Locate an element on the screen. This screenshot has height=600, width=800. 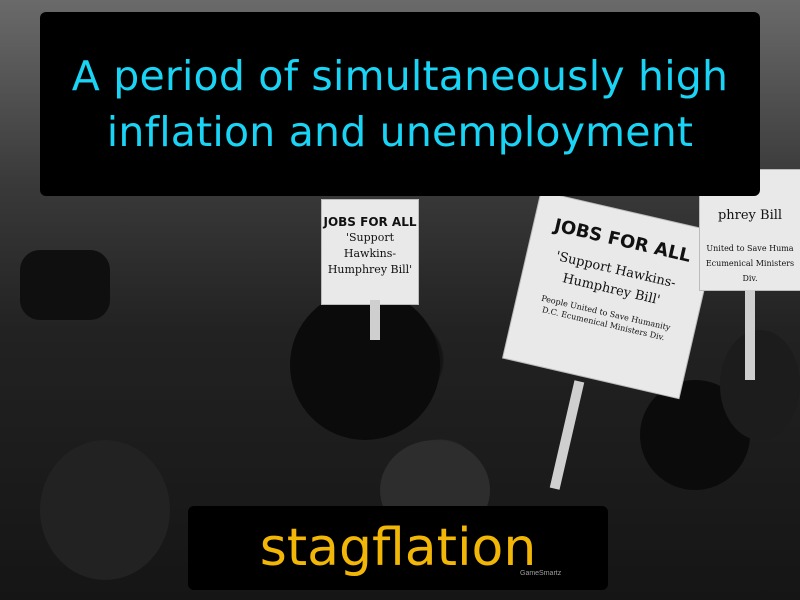
sign-line: 'Support Hawkins- is located at coordinates (370, 245).